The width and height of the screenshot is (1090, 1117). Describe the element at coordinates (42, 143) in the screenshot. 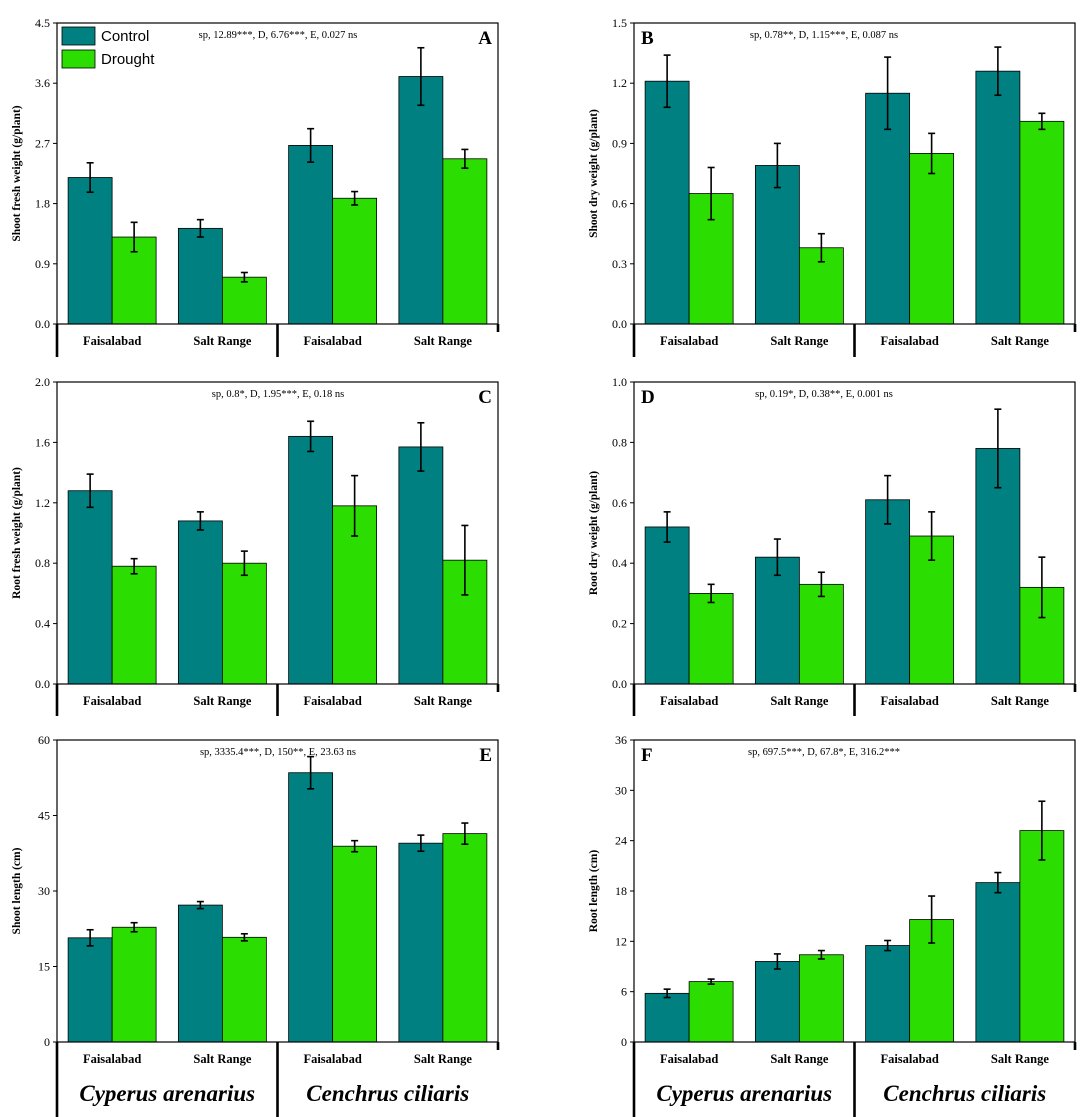

I see `y-tick-label: 2.7` at that location.